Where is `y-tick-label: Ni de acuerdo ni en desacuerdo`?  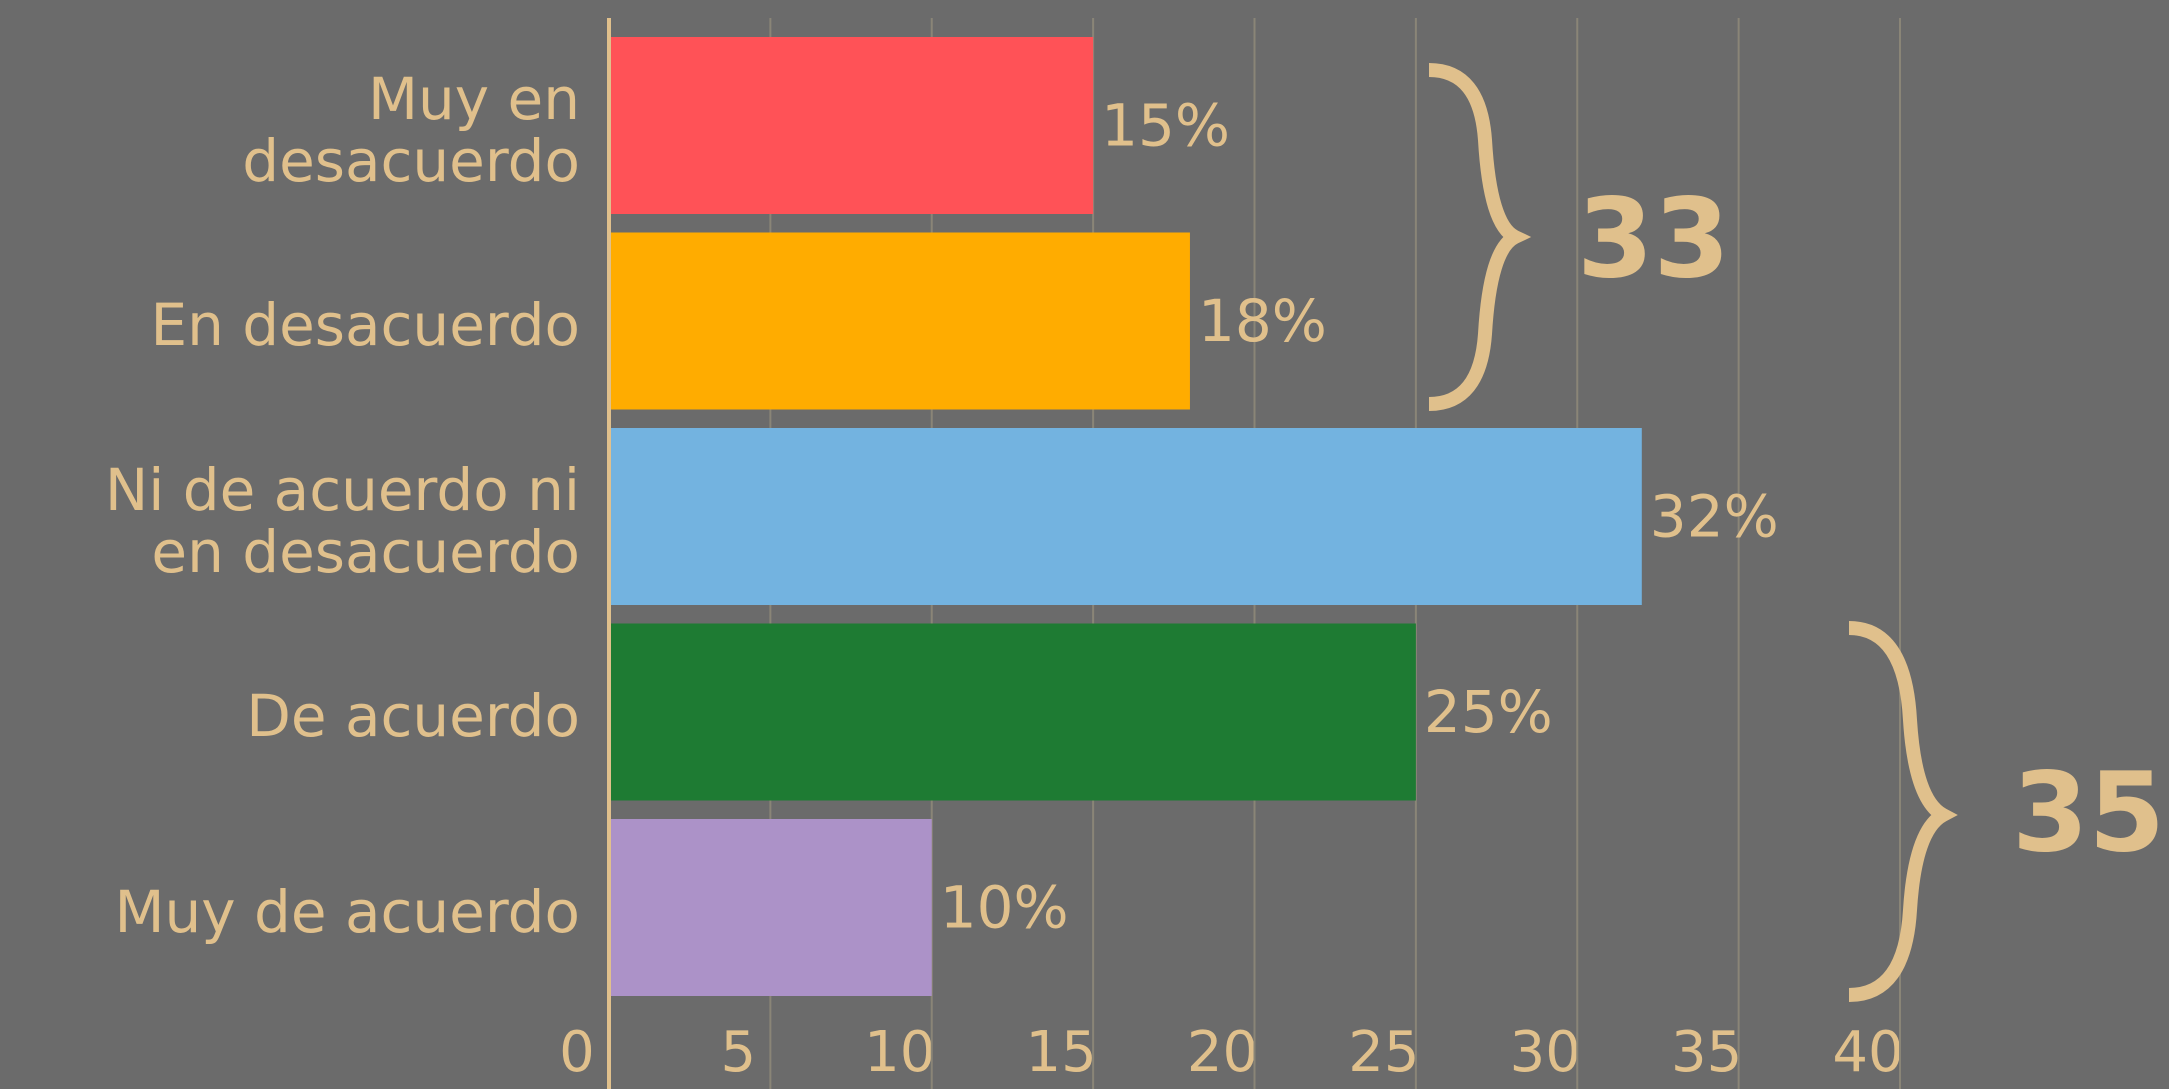 y-tick-label: Ni de acuerdo ni en desacuerdo is located at coordinates (342, 520).